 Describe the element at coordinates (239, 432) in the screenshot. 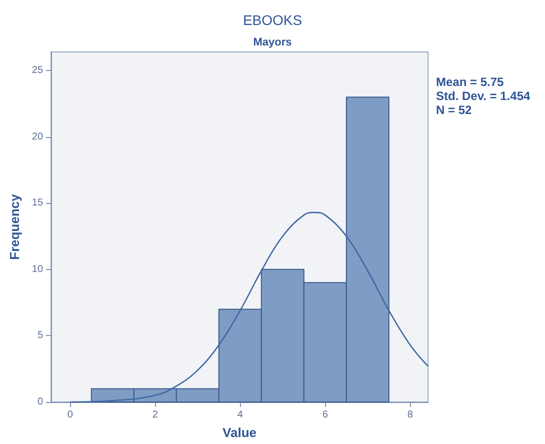

I see `x-axis-title: Value` at that location.